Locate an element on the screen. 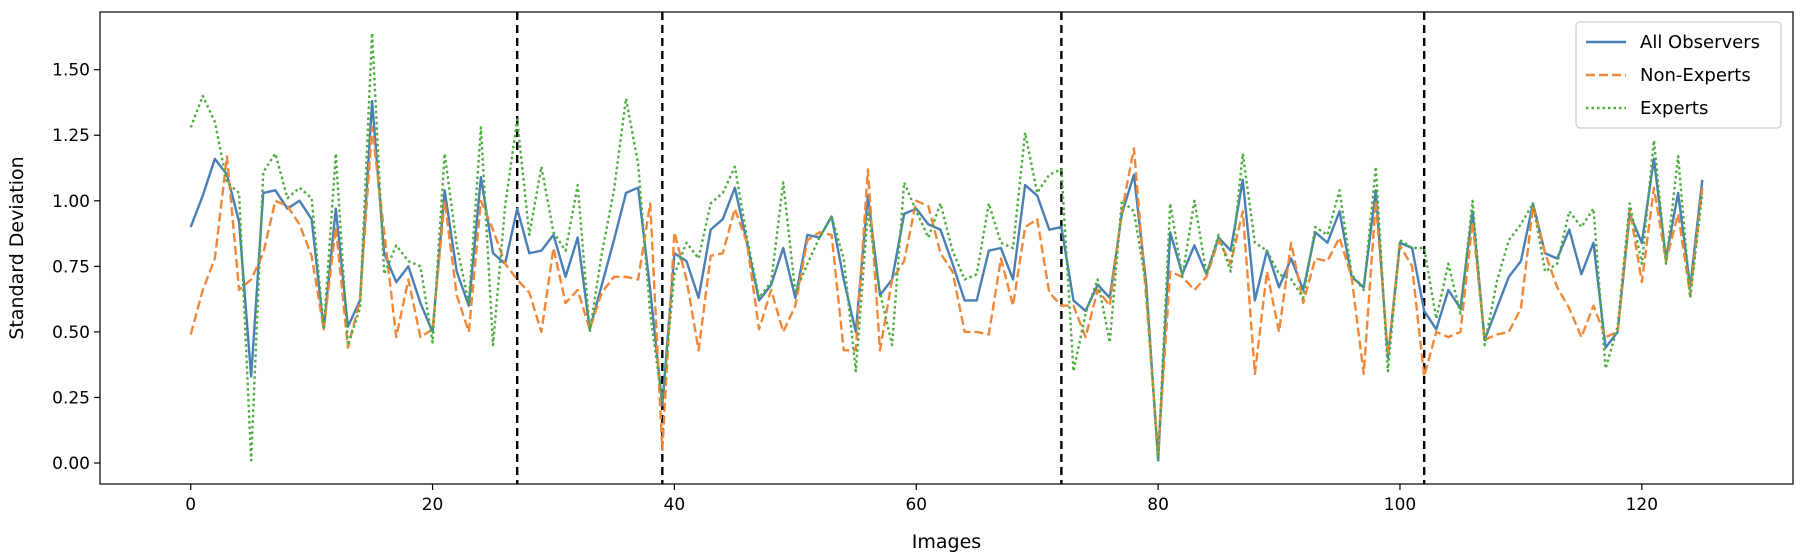 The image size is (1802, 558). x-tick-label: 40 is located at coordinates (675, 505).